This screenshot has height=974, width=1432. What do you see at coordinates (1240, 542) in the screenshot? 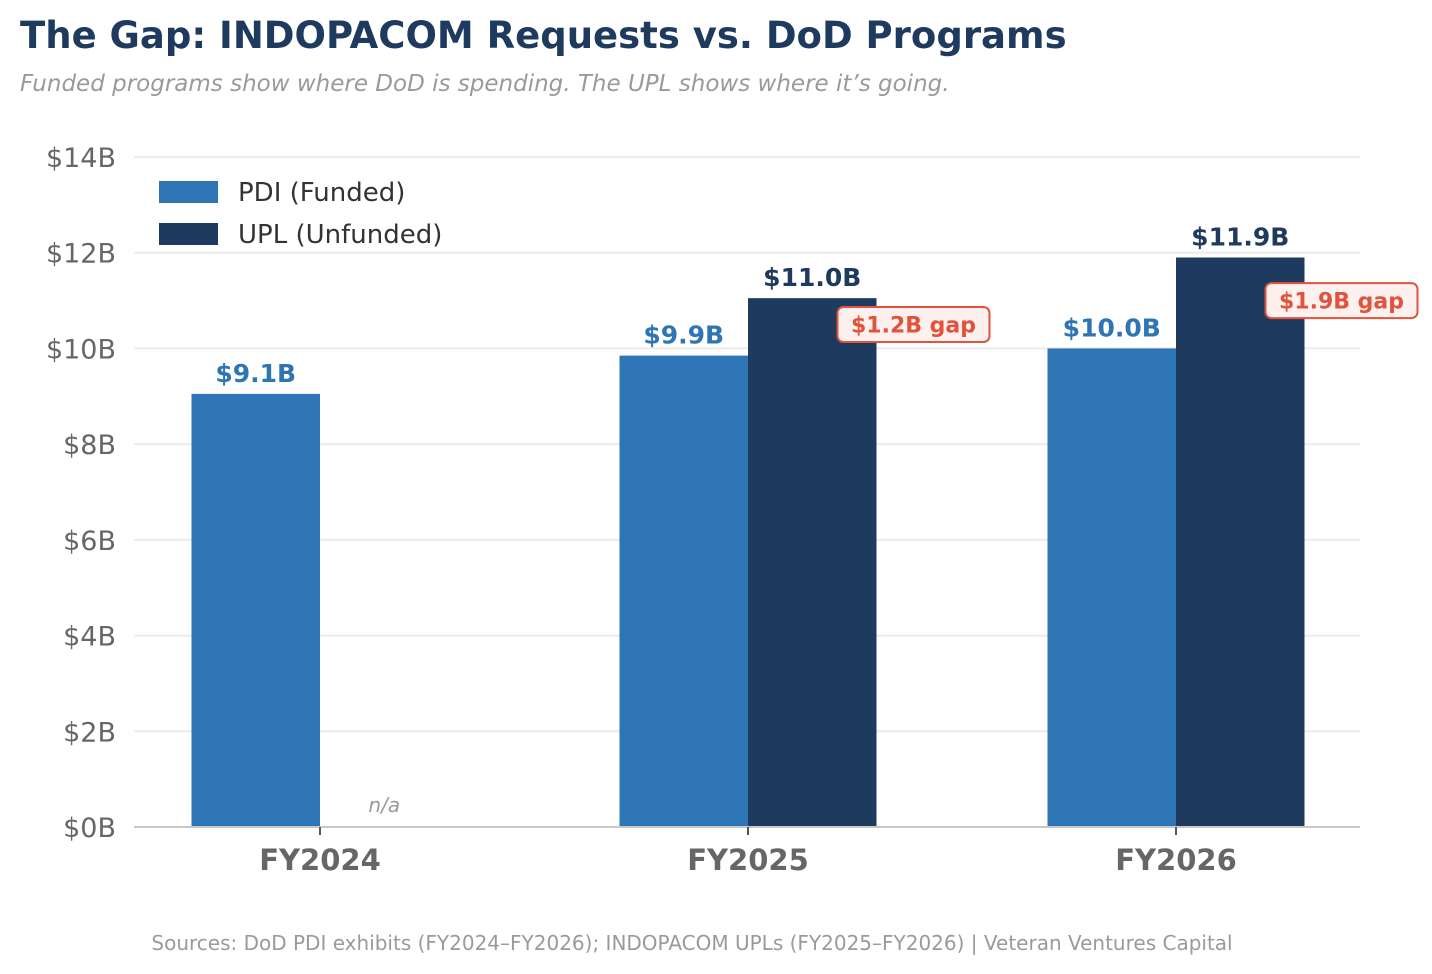
I see `bar-upl-fy2026` at bounding box center [1240, 542].